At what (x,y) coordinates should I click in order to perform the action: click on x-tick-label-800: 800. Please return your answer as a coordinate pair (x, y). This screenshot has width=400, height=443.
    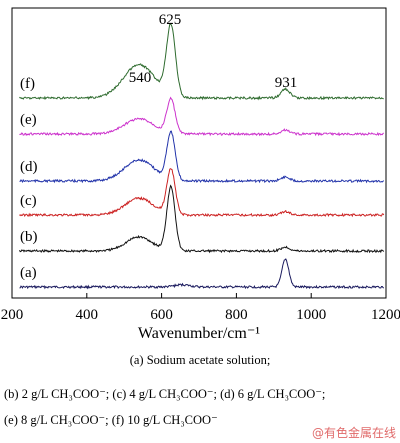
    Looking at the image, I should click on (236, 315).